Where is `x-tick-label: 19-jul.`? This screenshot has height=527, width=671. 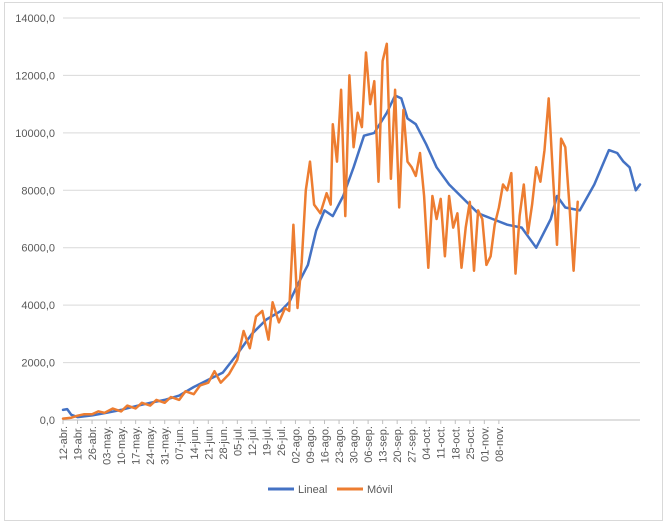 x-tick-label: 19-jul. is located at coordinates (267, 441).